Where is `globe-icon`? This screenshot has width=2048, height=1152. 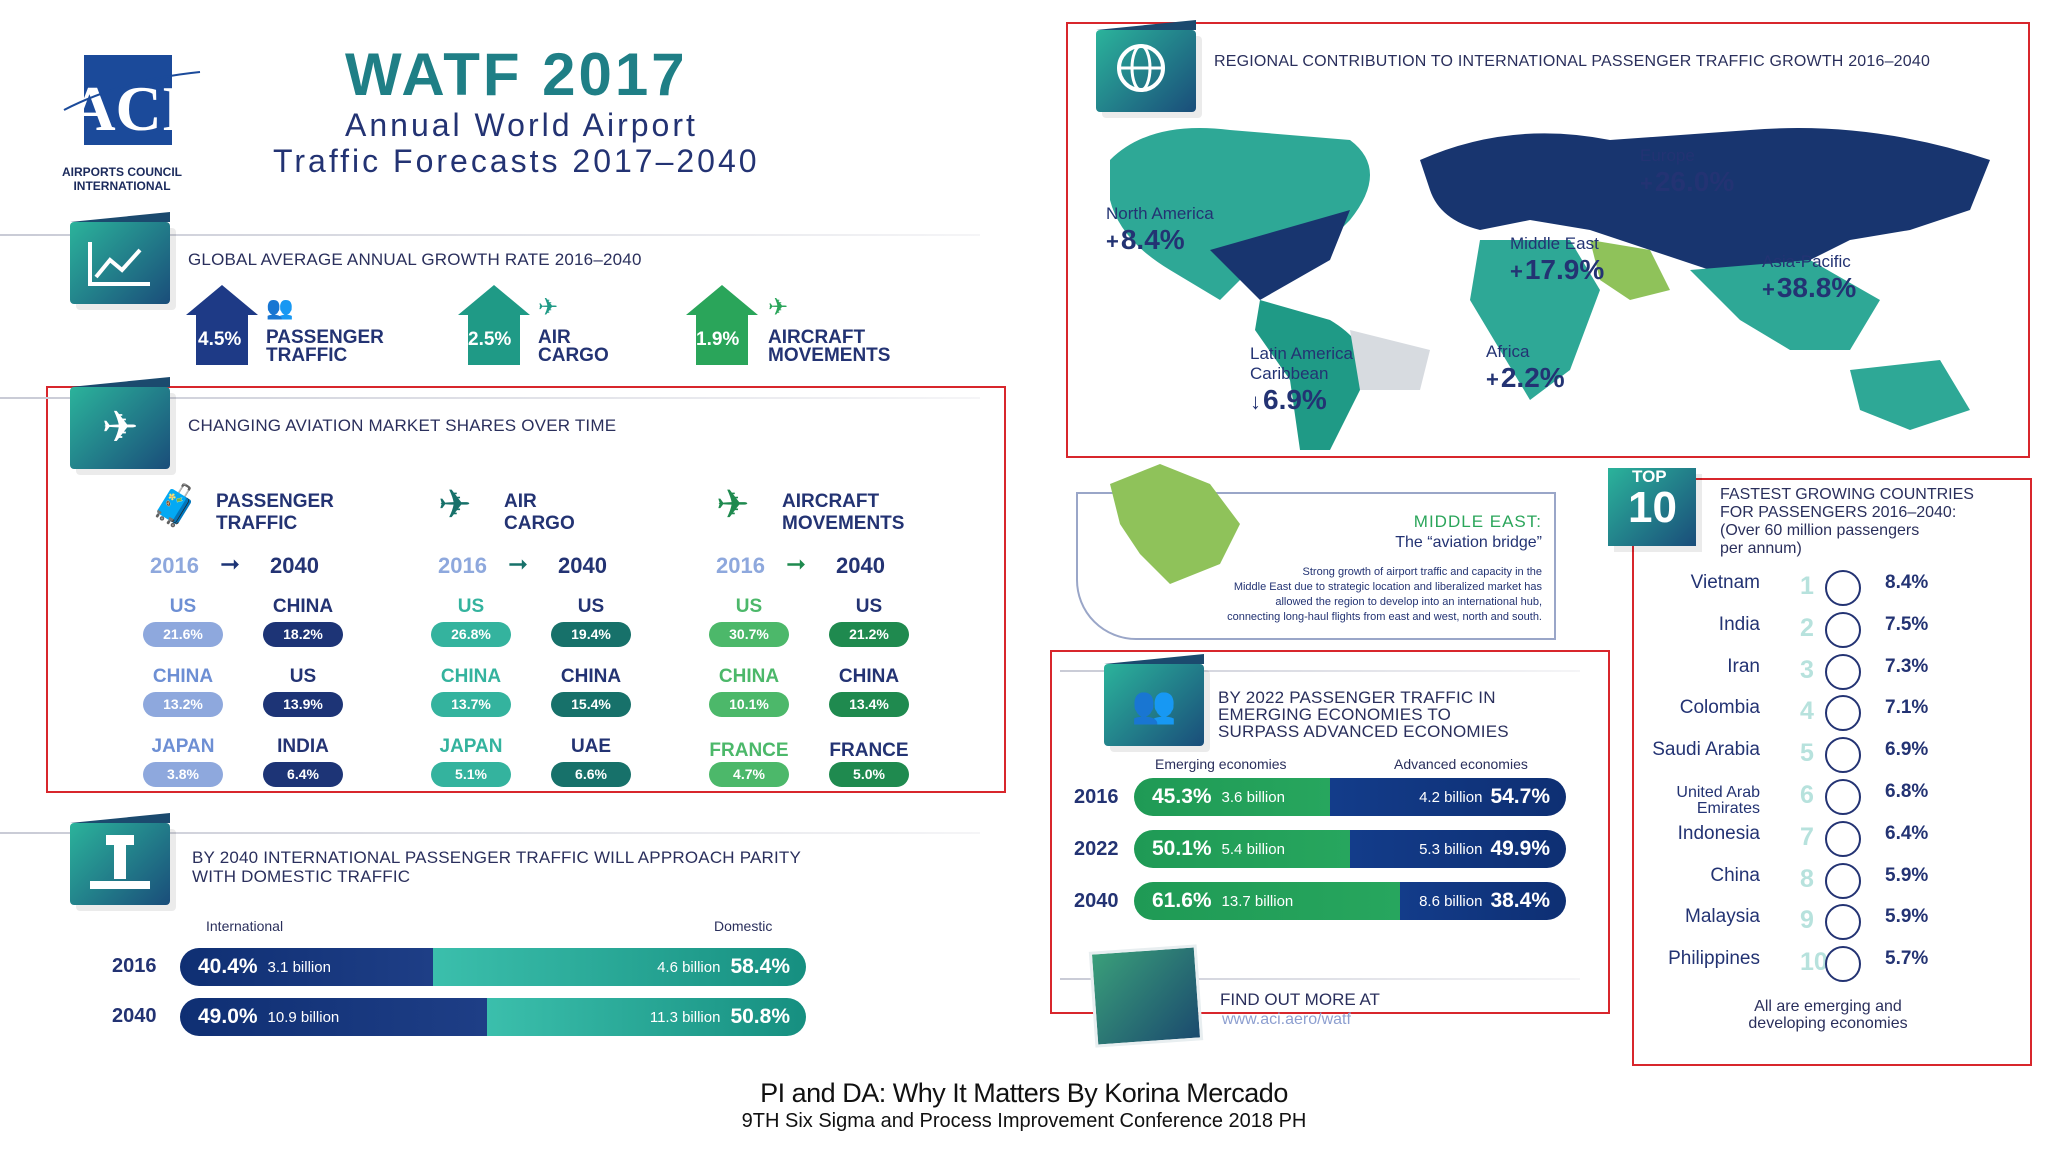
globe-icon is located at coordinates (1146, 66).